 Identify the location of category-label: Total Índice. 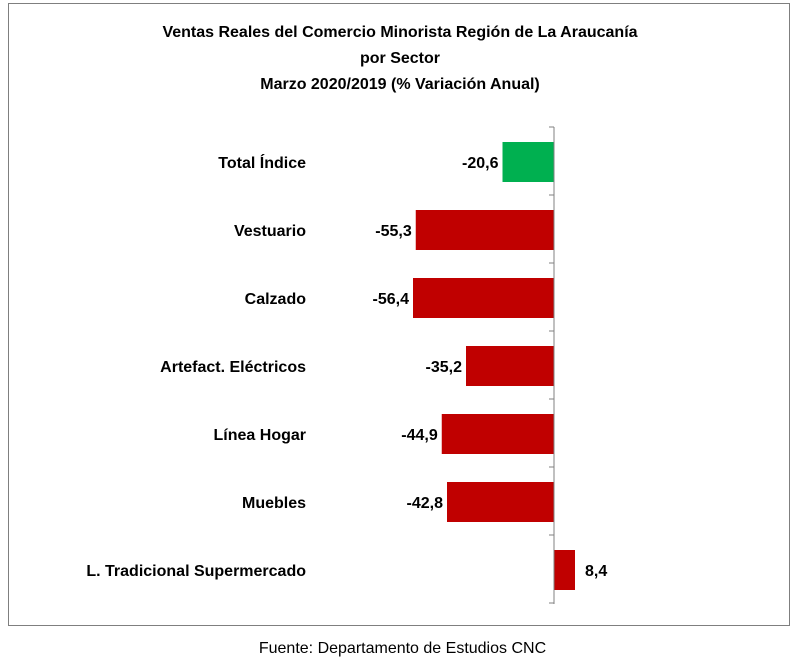
(262, 162).